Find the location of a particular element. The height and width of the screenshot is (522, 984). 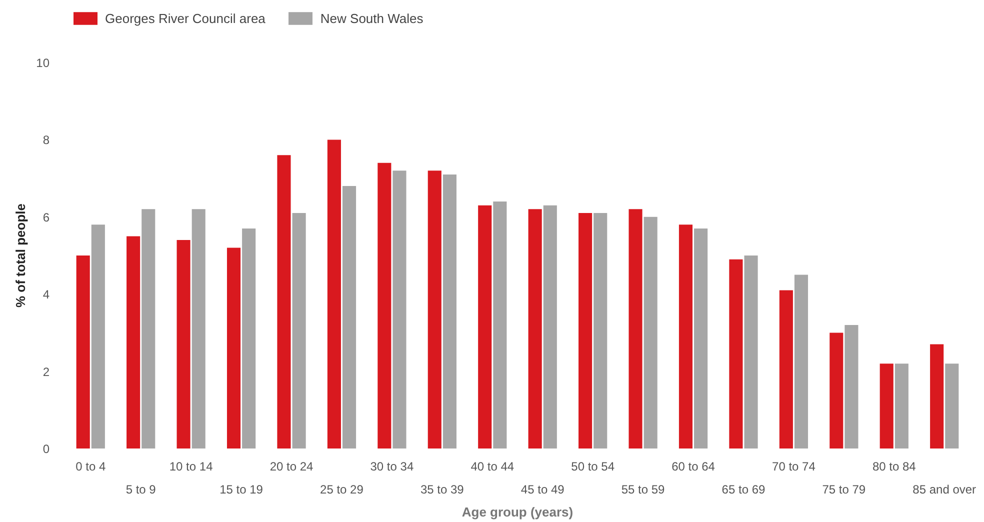

x-tick-label: 85 and over is located at coordinates (944, 489).